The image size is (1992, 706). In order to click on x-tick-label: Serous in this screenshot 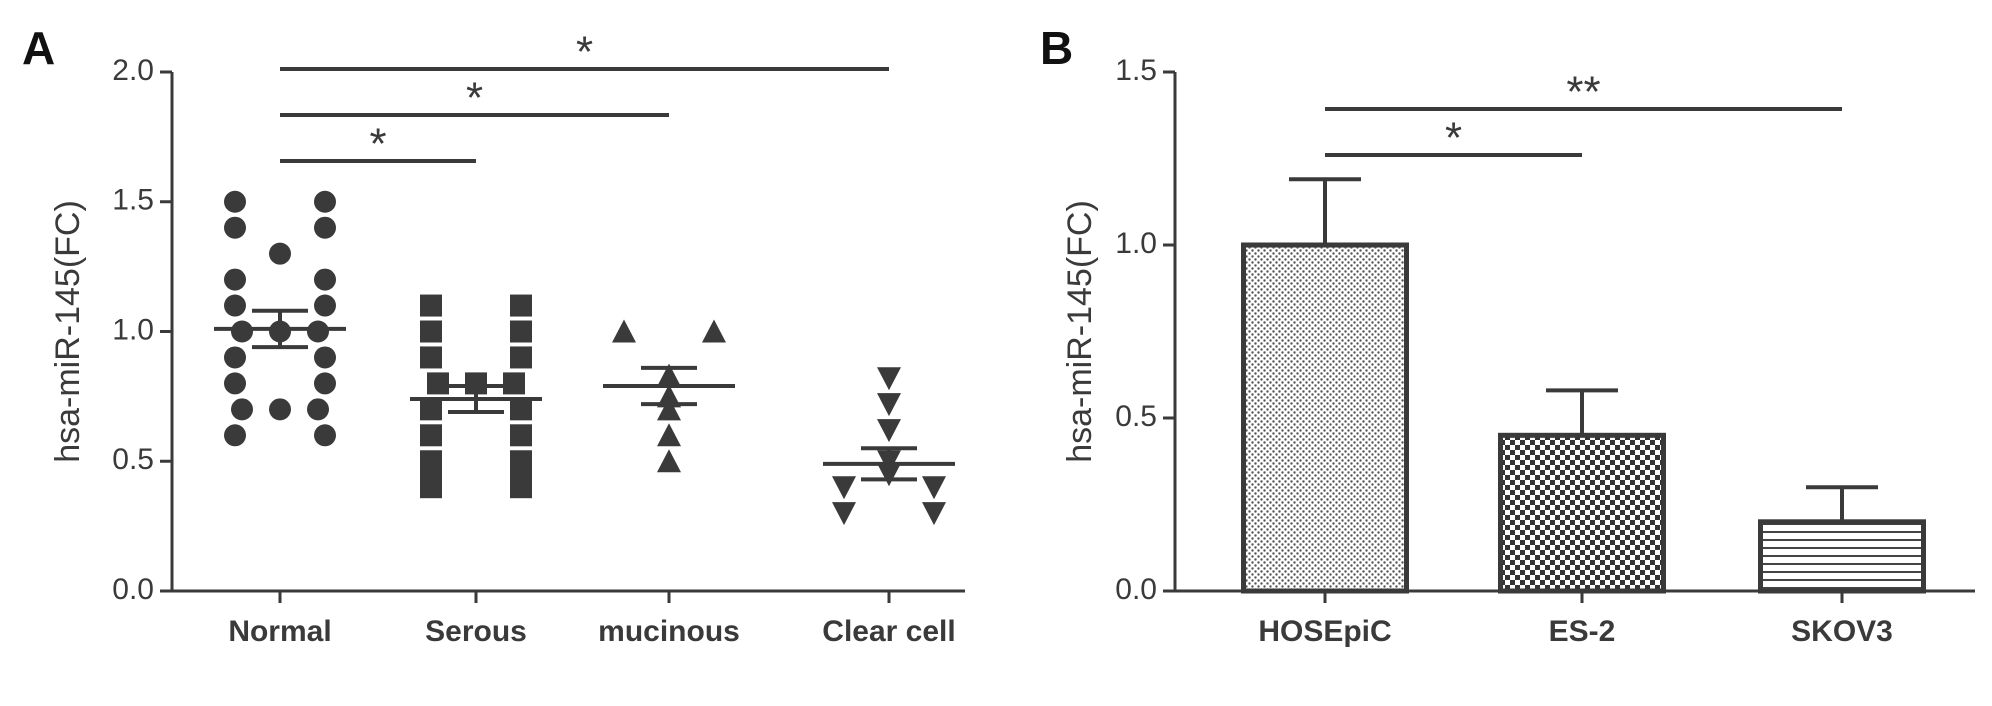, I will do `click(476, 631)`.